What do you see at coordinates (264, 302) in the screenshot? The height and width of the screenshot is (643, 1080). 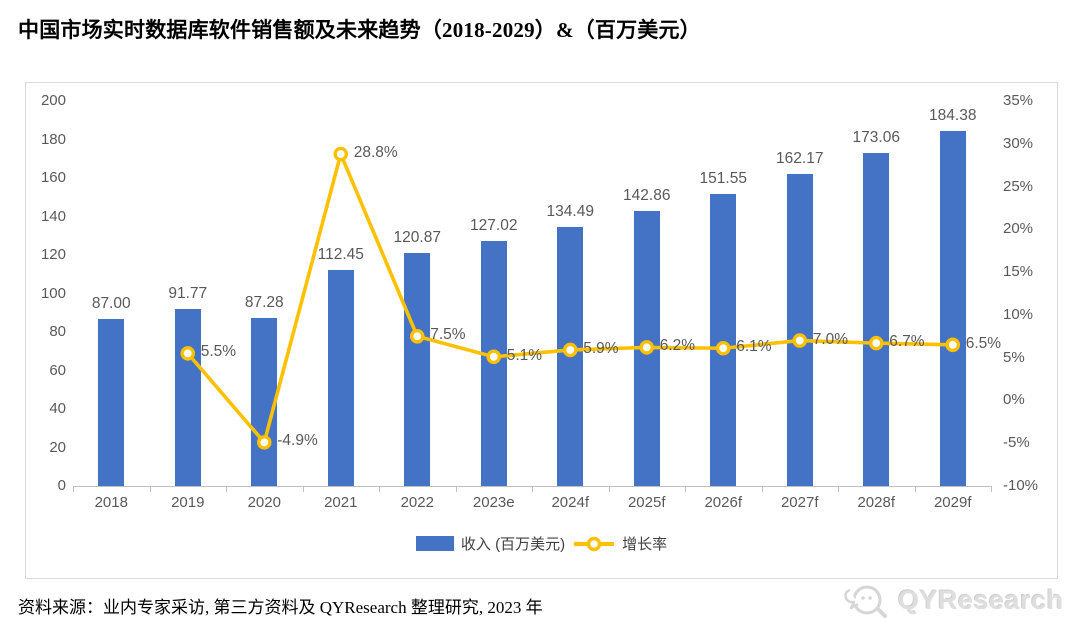 I see `bar-value-label: 87.28` at bounding box center [264, 302].